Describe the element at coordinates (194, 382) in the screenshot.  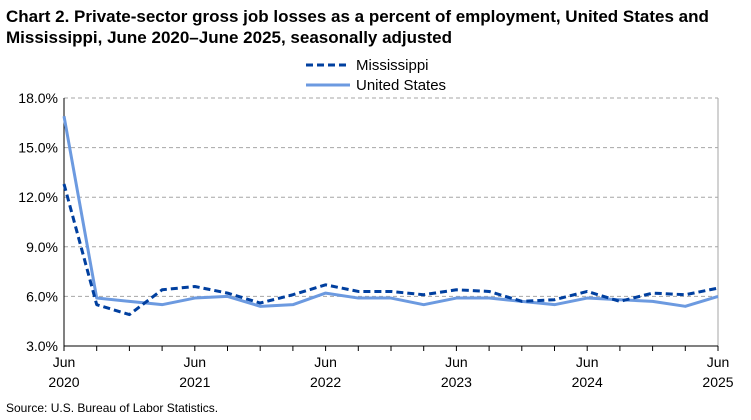
I see `x-tick-label-year: 2021` at that location.